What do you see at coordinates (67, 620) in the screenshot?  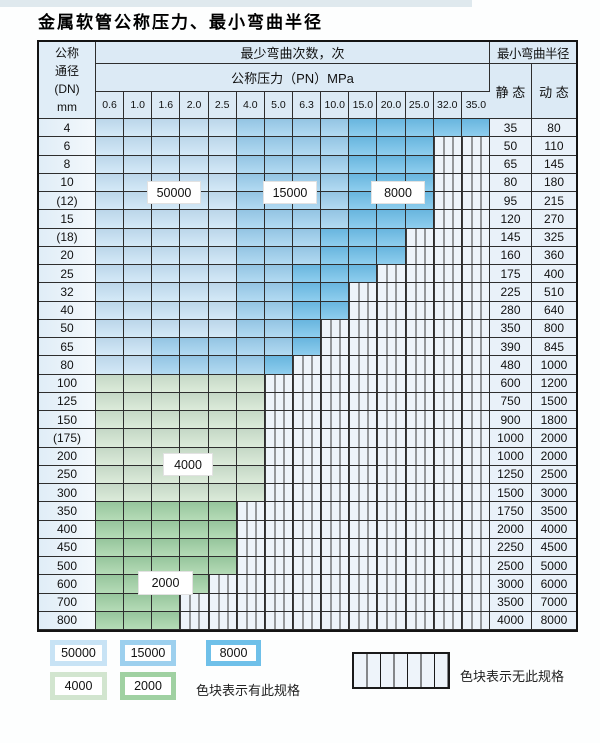 I see `dn-label: 800` at bounding box center [67, 620].